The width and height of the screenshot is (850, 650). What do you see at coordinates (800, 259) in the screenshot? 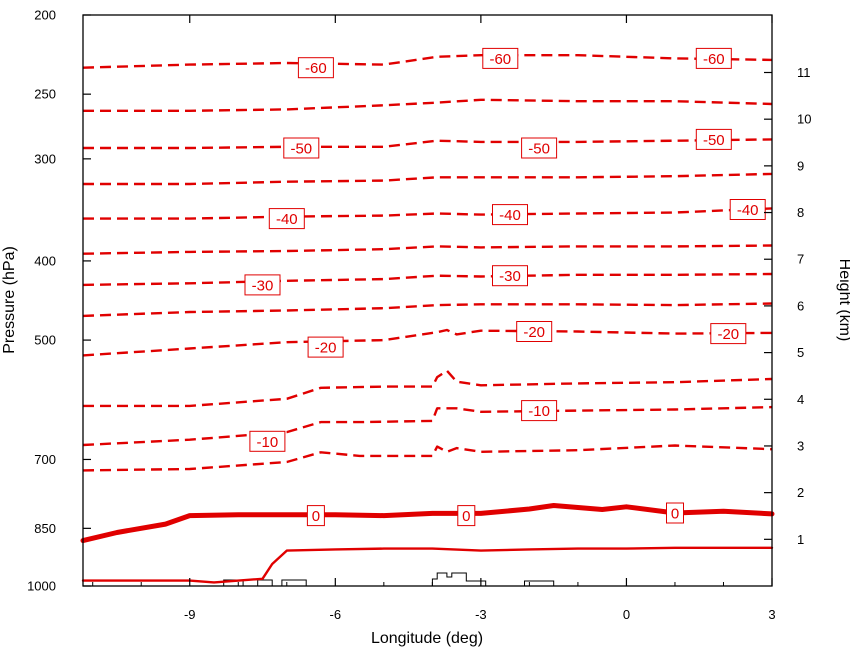
I see `y2-tick-label: 7` at bounding box center [800, 259].